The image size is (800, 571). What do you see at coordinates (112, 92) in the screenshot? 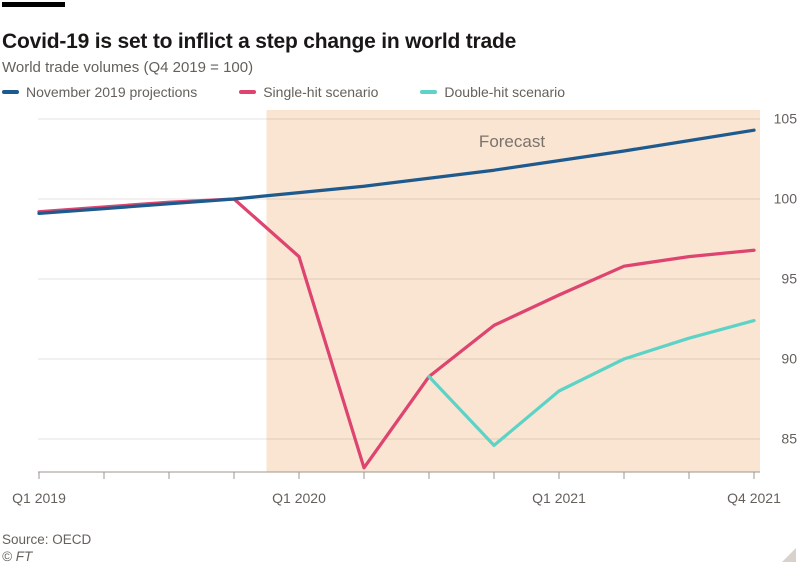
I see `legend-label-projections: November 2019 projections` at bounding box center [112, 92].